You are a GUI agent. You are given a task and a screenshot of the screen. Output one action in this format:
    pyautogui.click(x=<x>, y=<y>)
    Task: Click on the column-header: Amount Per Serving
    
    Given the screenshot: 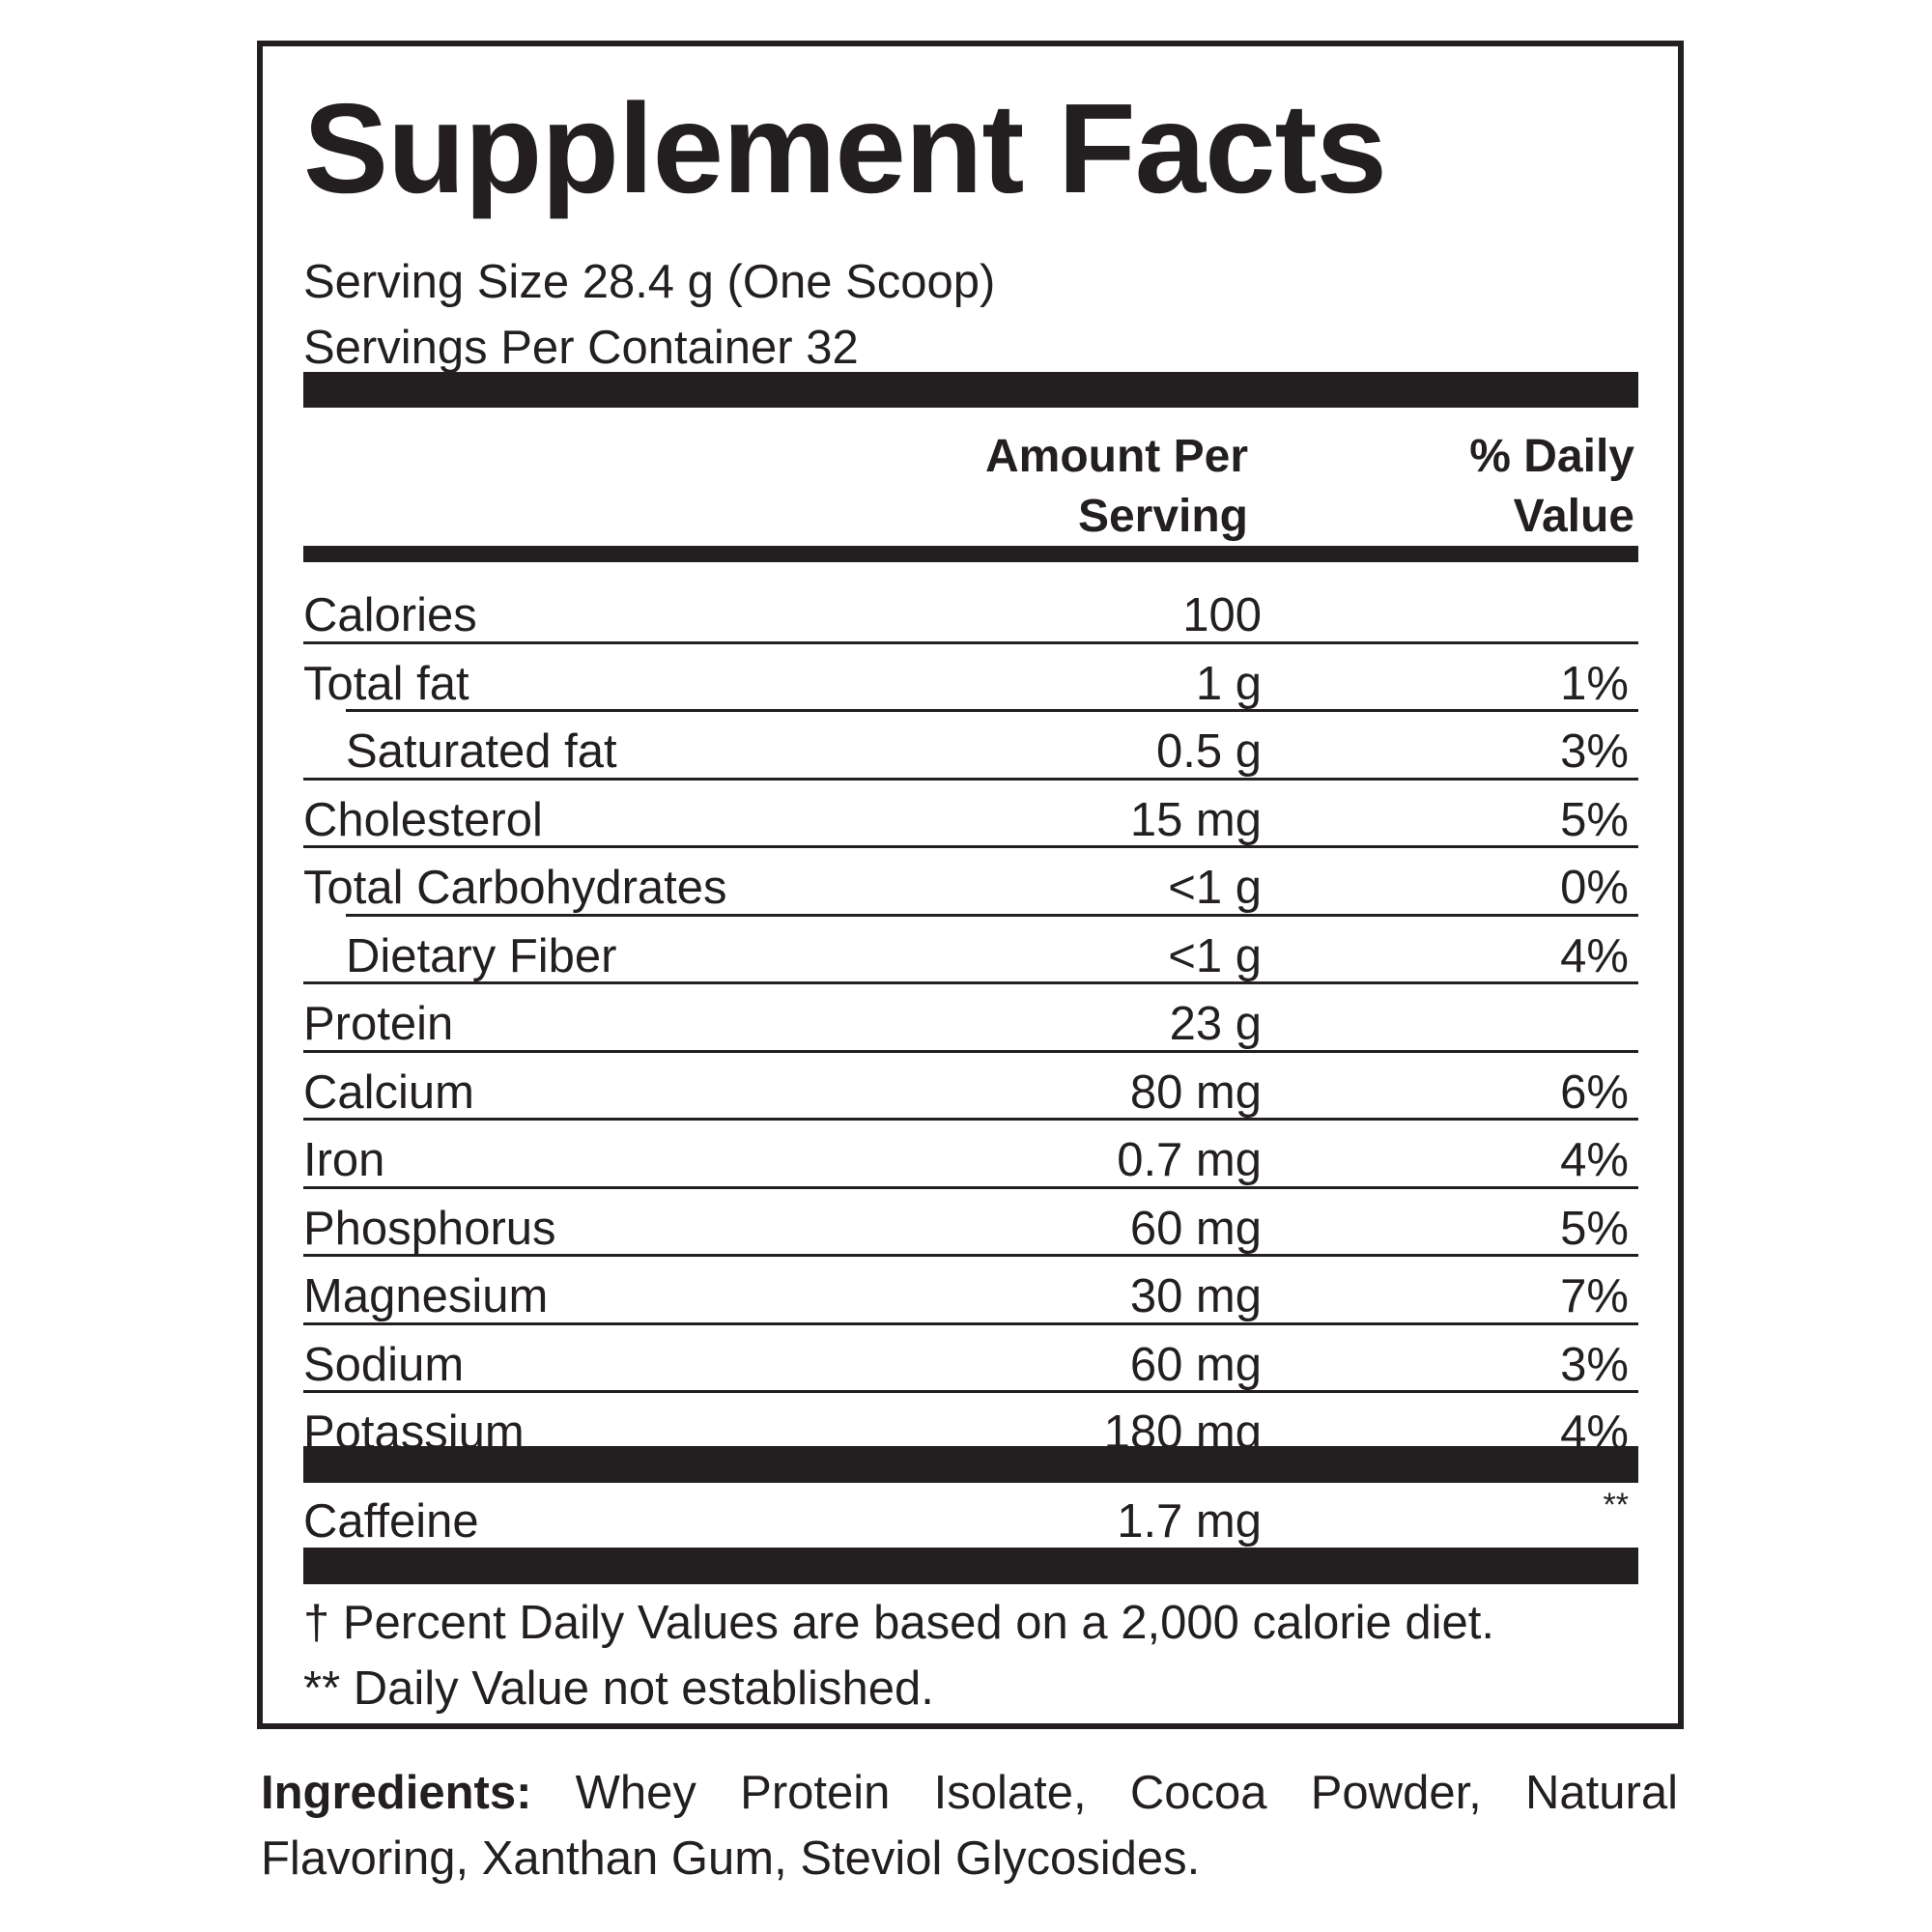 What is the action you would take?
    pyautogui.click(x=1116, y=486)
    